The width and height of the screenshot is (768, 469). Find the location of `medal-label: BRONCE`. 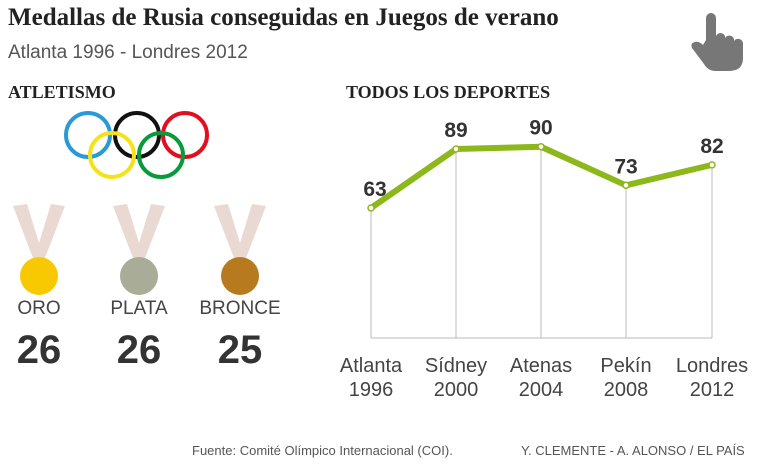

medal-label: BRONCE is located at coordinates (240, 308).